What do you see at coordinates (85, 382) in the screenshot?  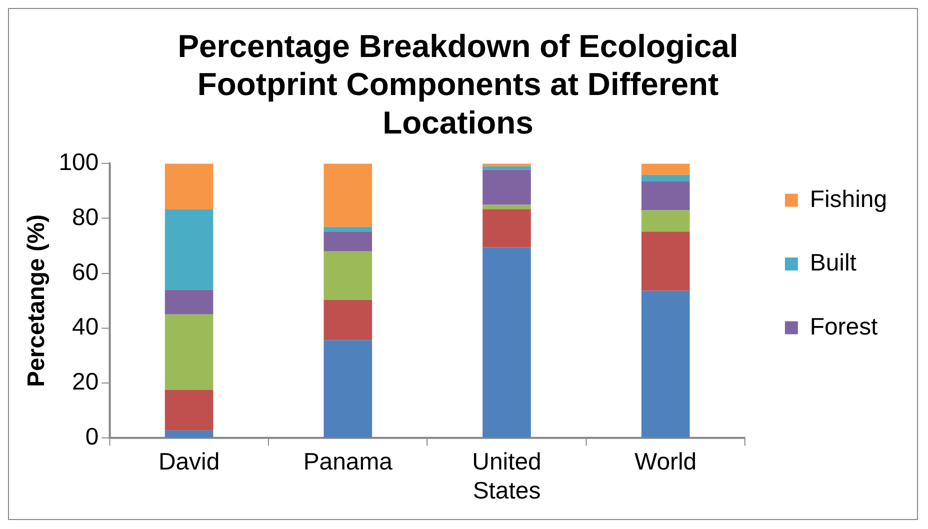 I see `y-tick-label: 20` at bounding box center [85, 382].